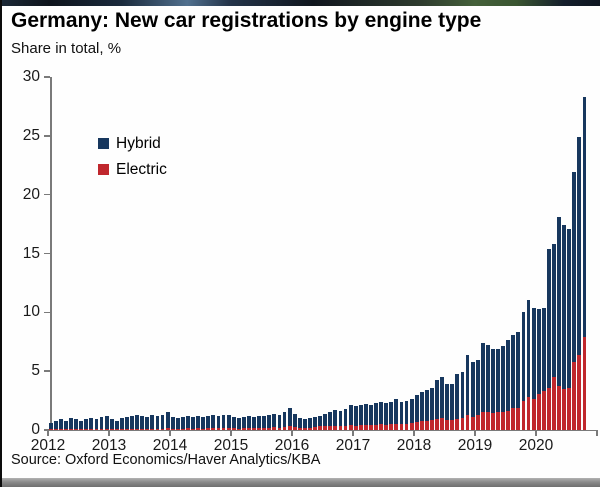  I want to click on chart-subtitle: Share in total, %, so click(66, 48).